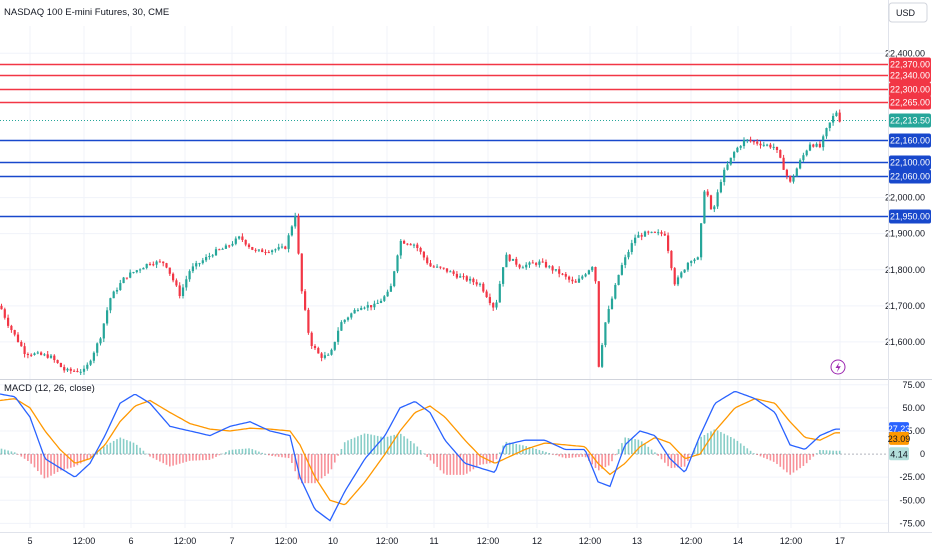  Describe the element at coordinates (899, 454) in the screenshot. I see `histogram-value-tag` at that location.